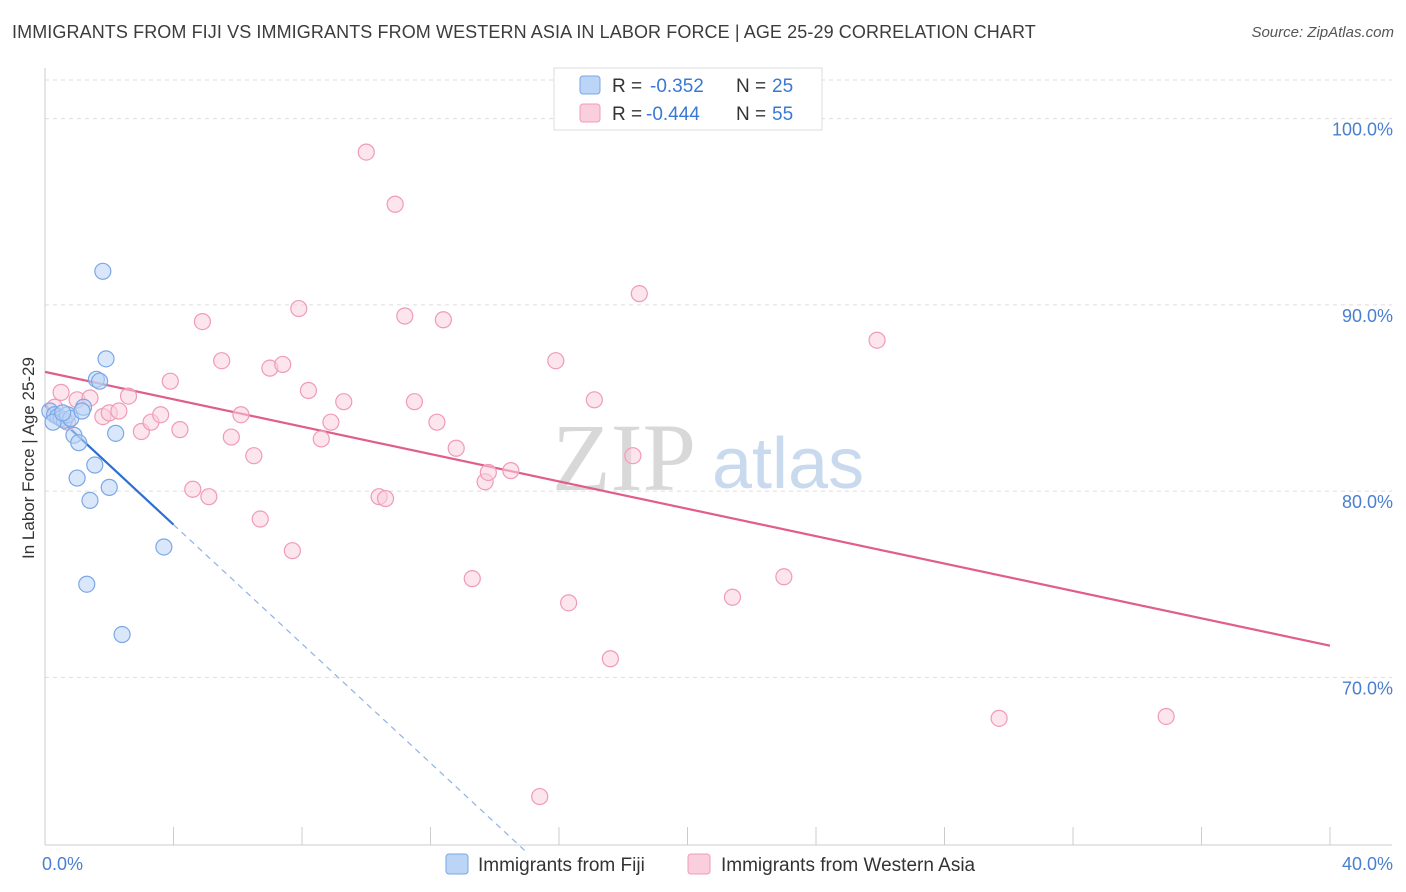  Describe the element at coordinates (590, 113) in the screenshot. I see `legend-swatch-western-asia` at that location.